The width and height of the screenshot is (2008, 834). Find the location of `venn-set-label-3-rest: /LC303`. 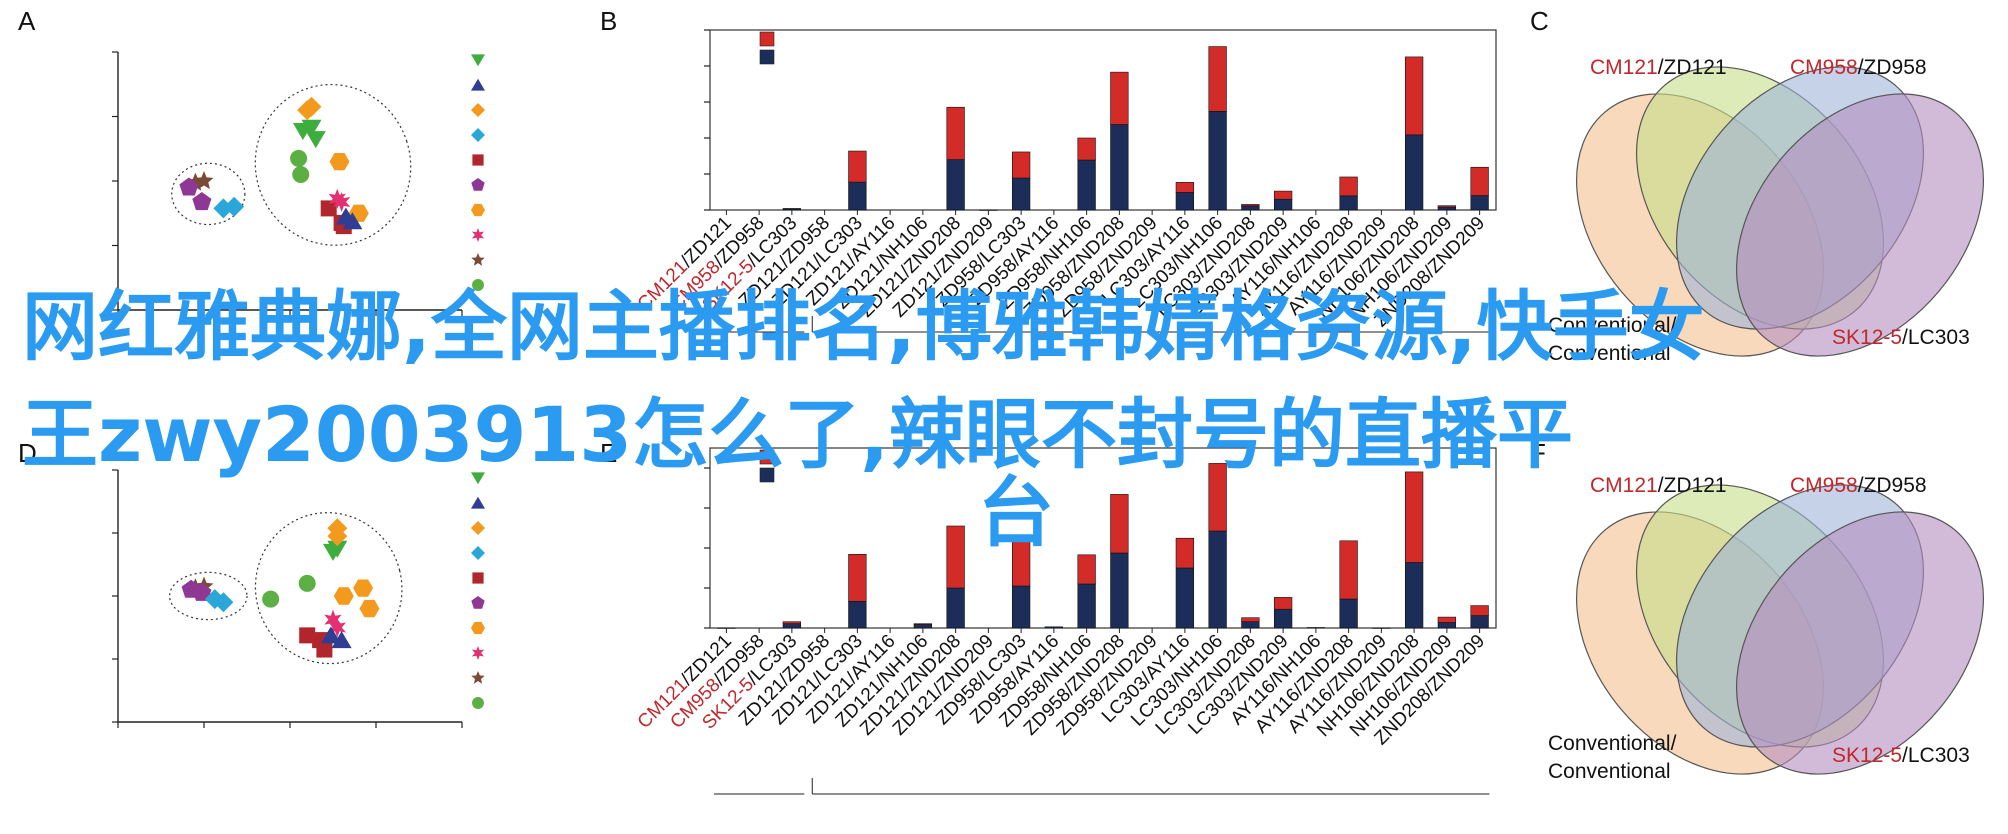

venn-set-label-3-rest: /LC303 is located at coordinates (1936, 755).